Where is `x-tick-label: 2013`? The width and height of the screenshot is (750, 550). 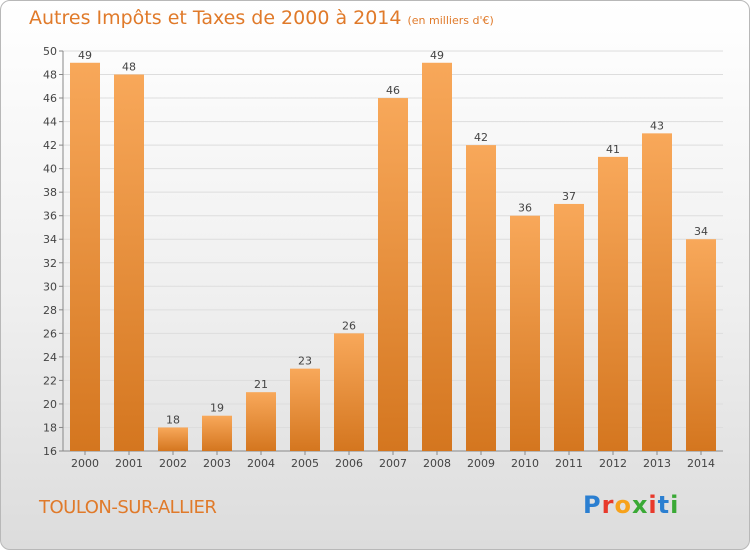 x-tick-label: 2013 is located at coordinates (657, 463).